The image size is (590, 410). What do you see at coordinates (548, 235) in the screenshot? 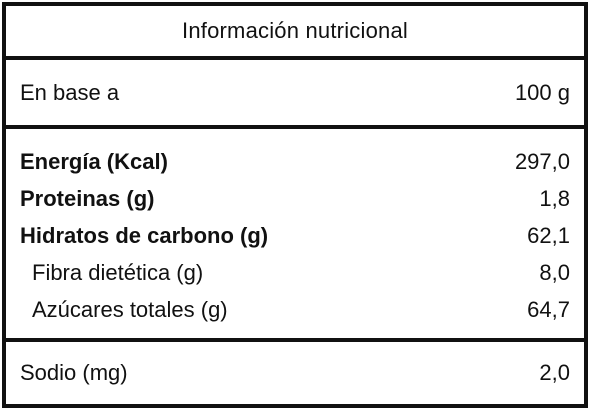
I see `nutrient-value: 62,1` at bounding box center [548, 235].